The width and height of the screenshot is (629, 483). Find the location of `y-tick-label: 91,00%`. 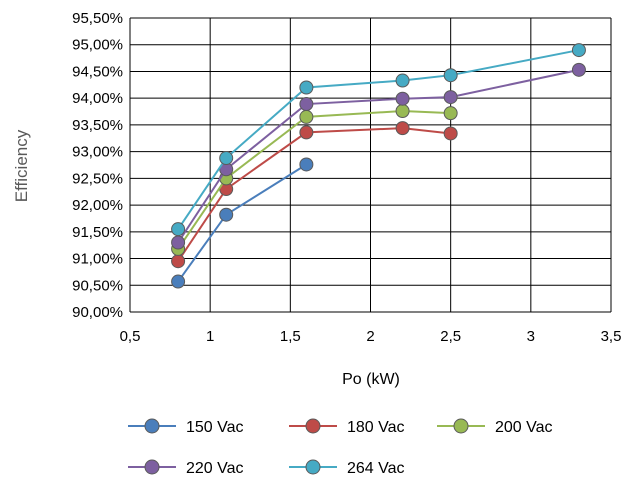

y-tick-label: 91,00% is located at coordinates (97, 259).